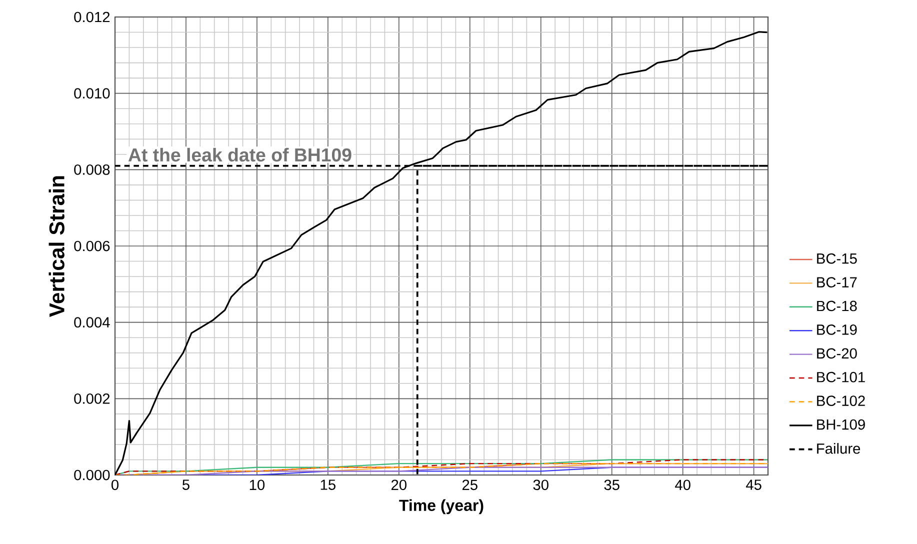  I want to click on x-tick-label: 5, so click(186, 485).